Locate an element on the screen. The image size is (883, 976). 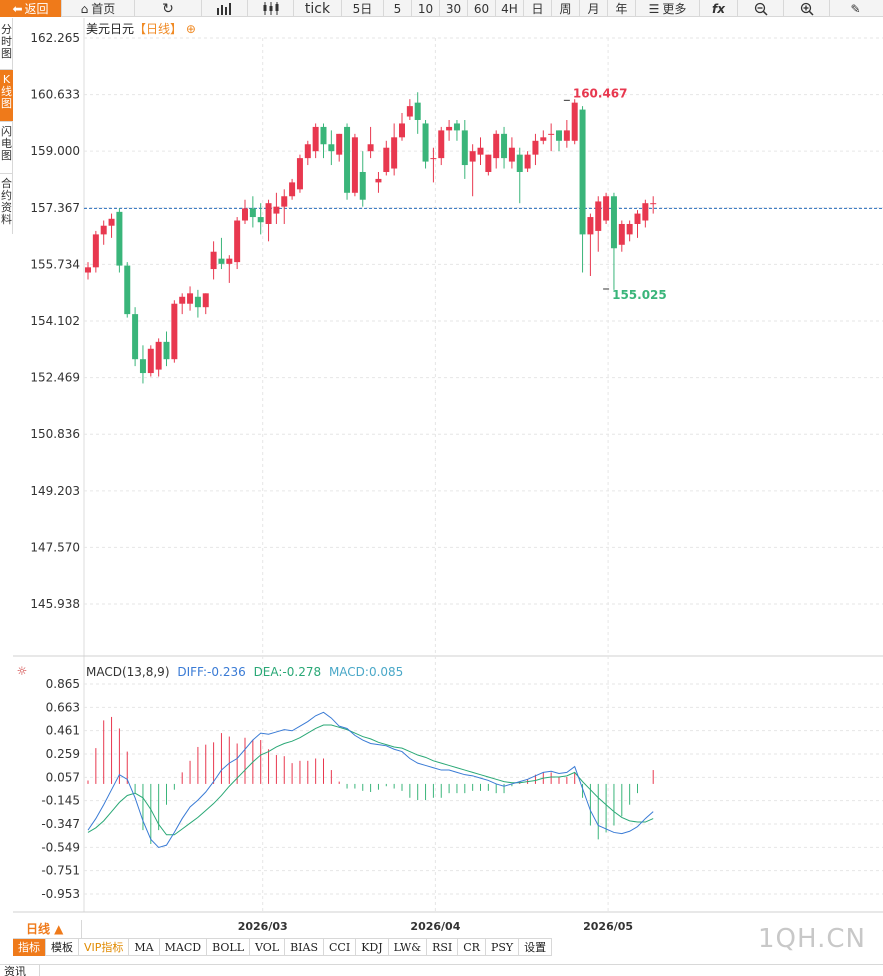
tick-button: tick is located at coordinates (318, 8).